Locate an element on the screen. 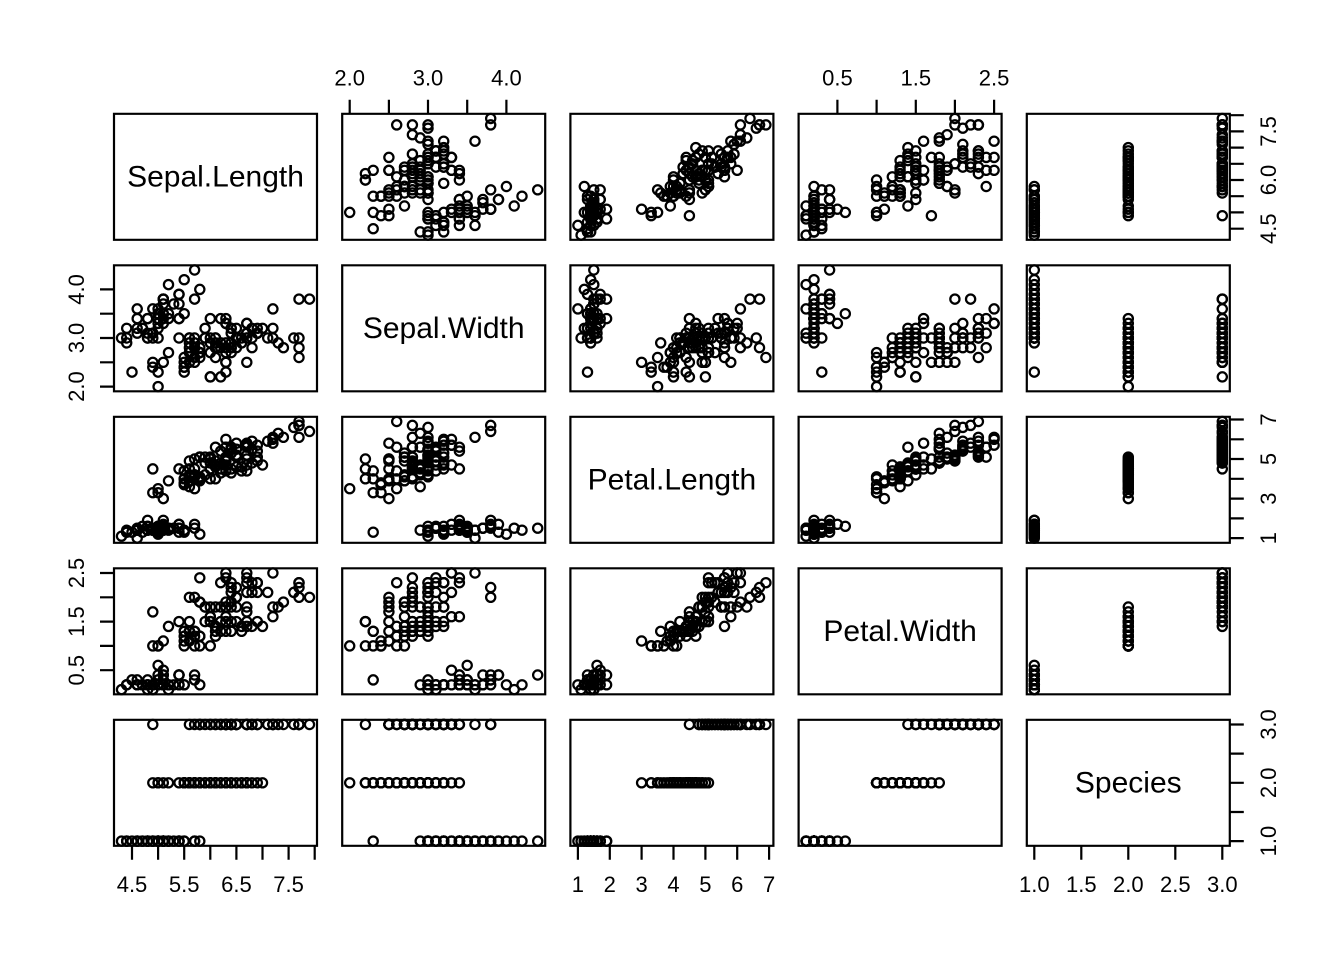 The image size is (1344, 960). svg-text: 6.5 is located at coordinates (236, 884).